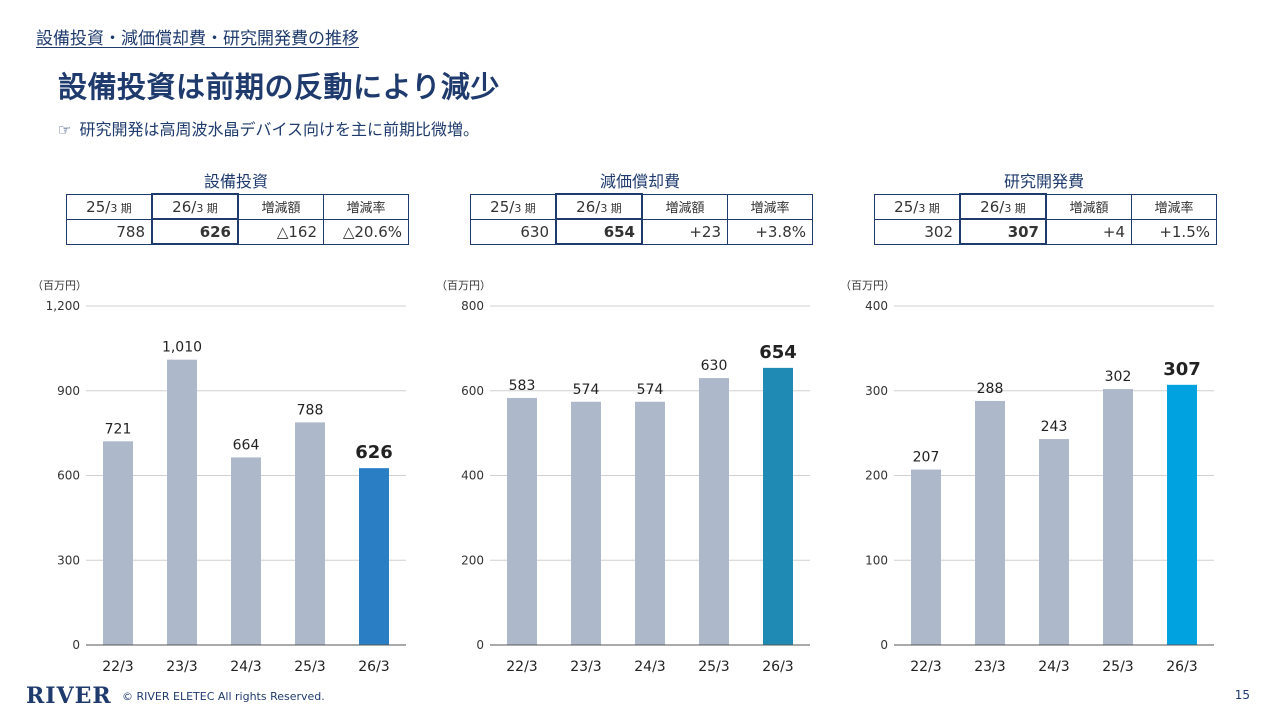 The width and height of the screenshot is (1280, 720). Describe the element at coordinates (684, 231) in the screenshot. I see `value-change-amount: +23` at that location.